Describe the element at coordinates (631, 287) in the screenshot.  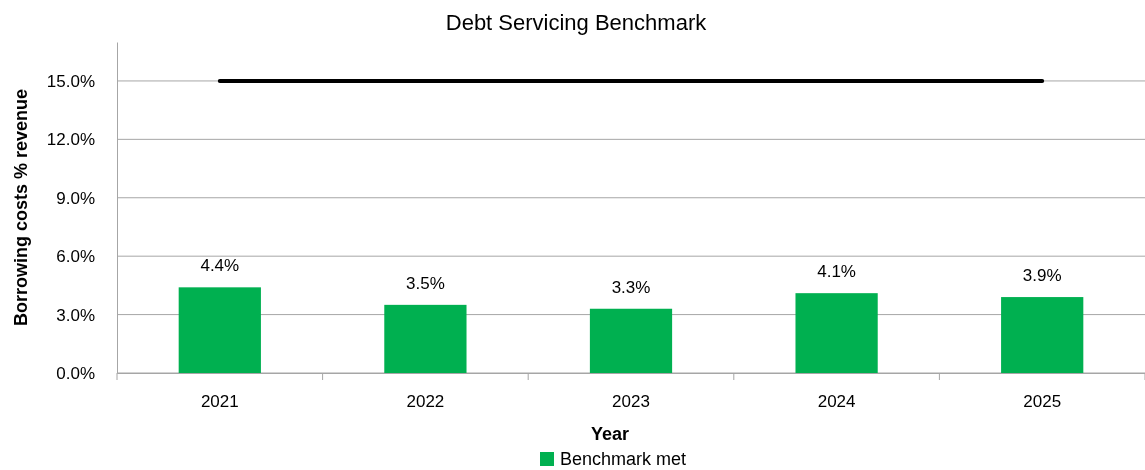
I see `text: 3.3%` at that location.